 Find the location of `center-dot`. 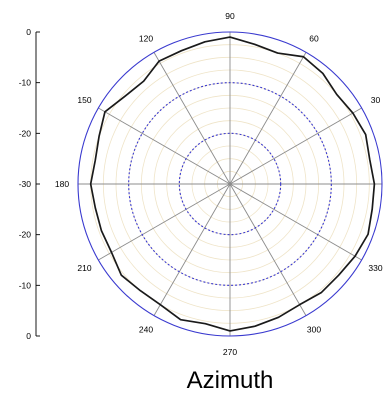

center-dot is located at coordinates (230, 184).